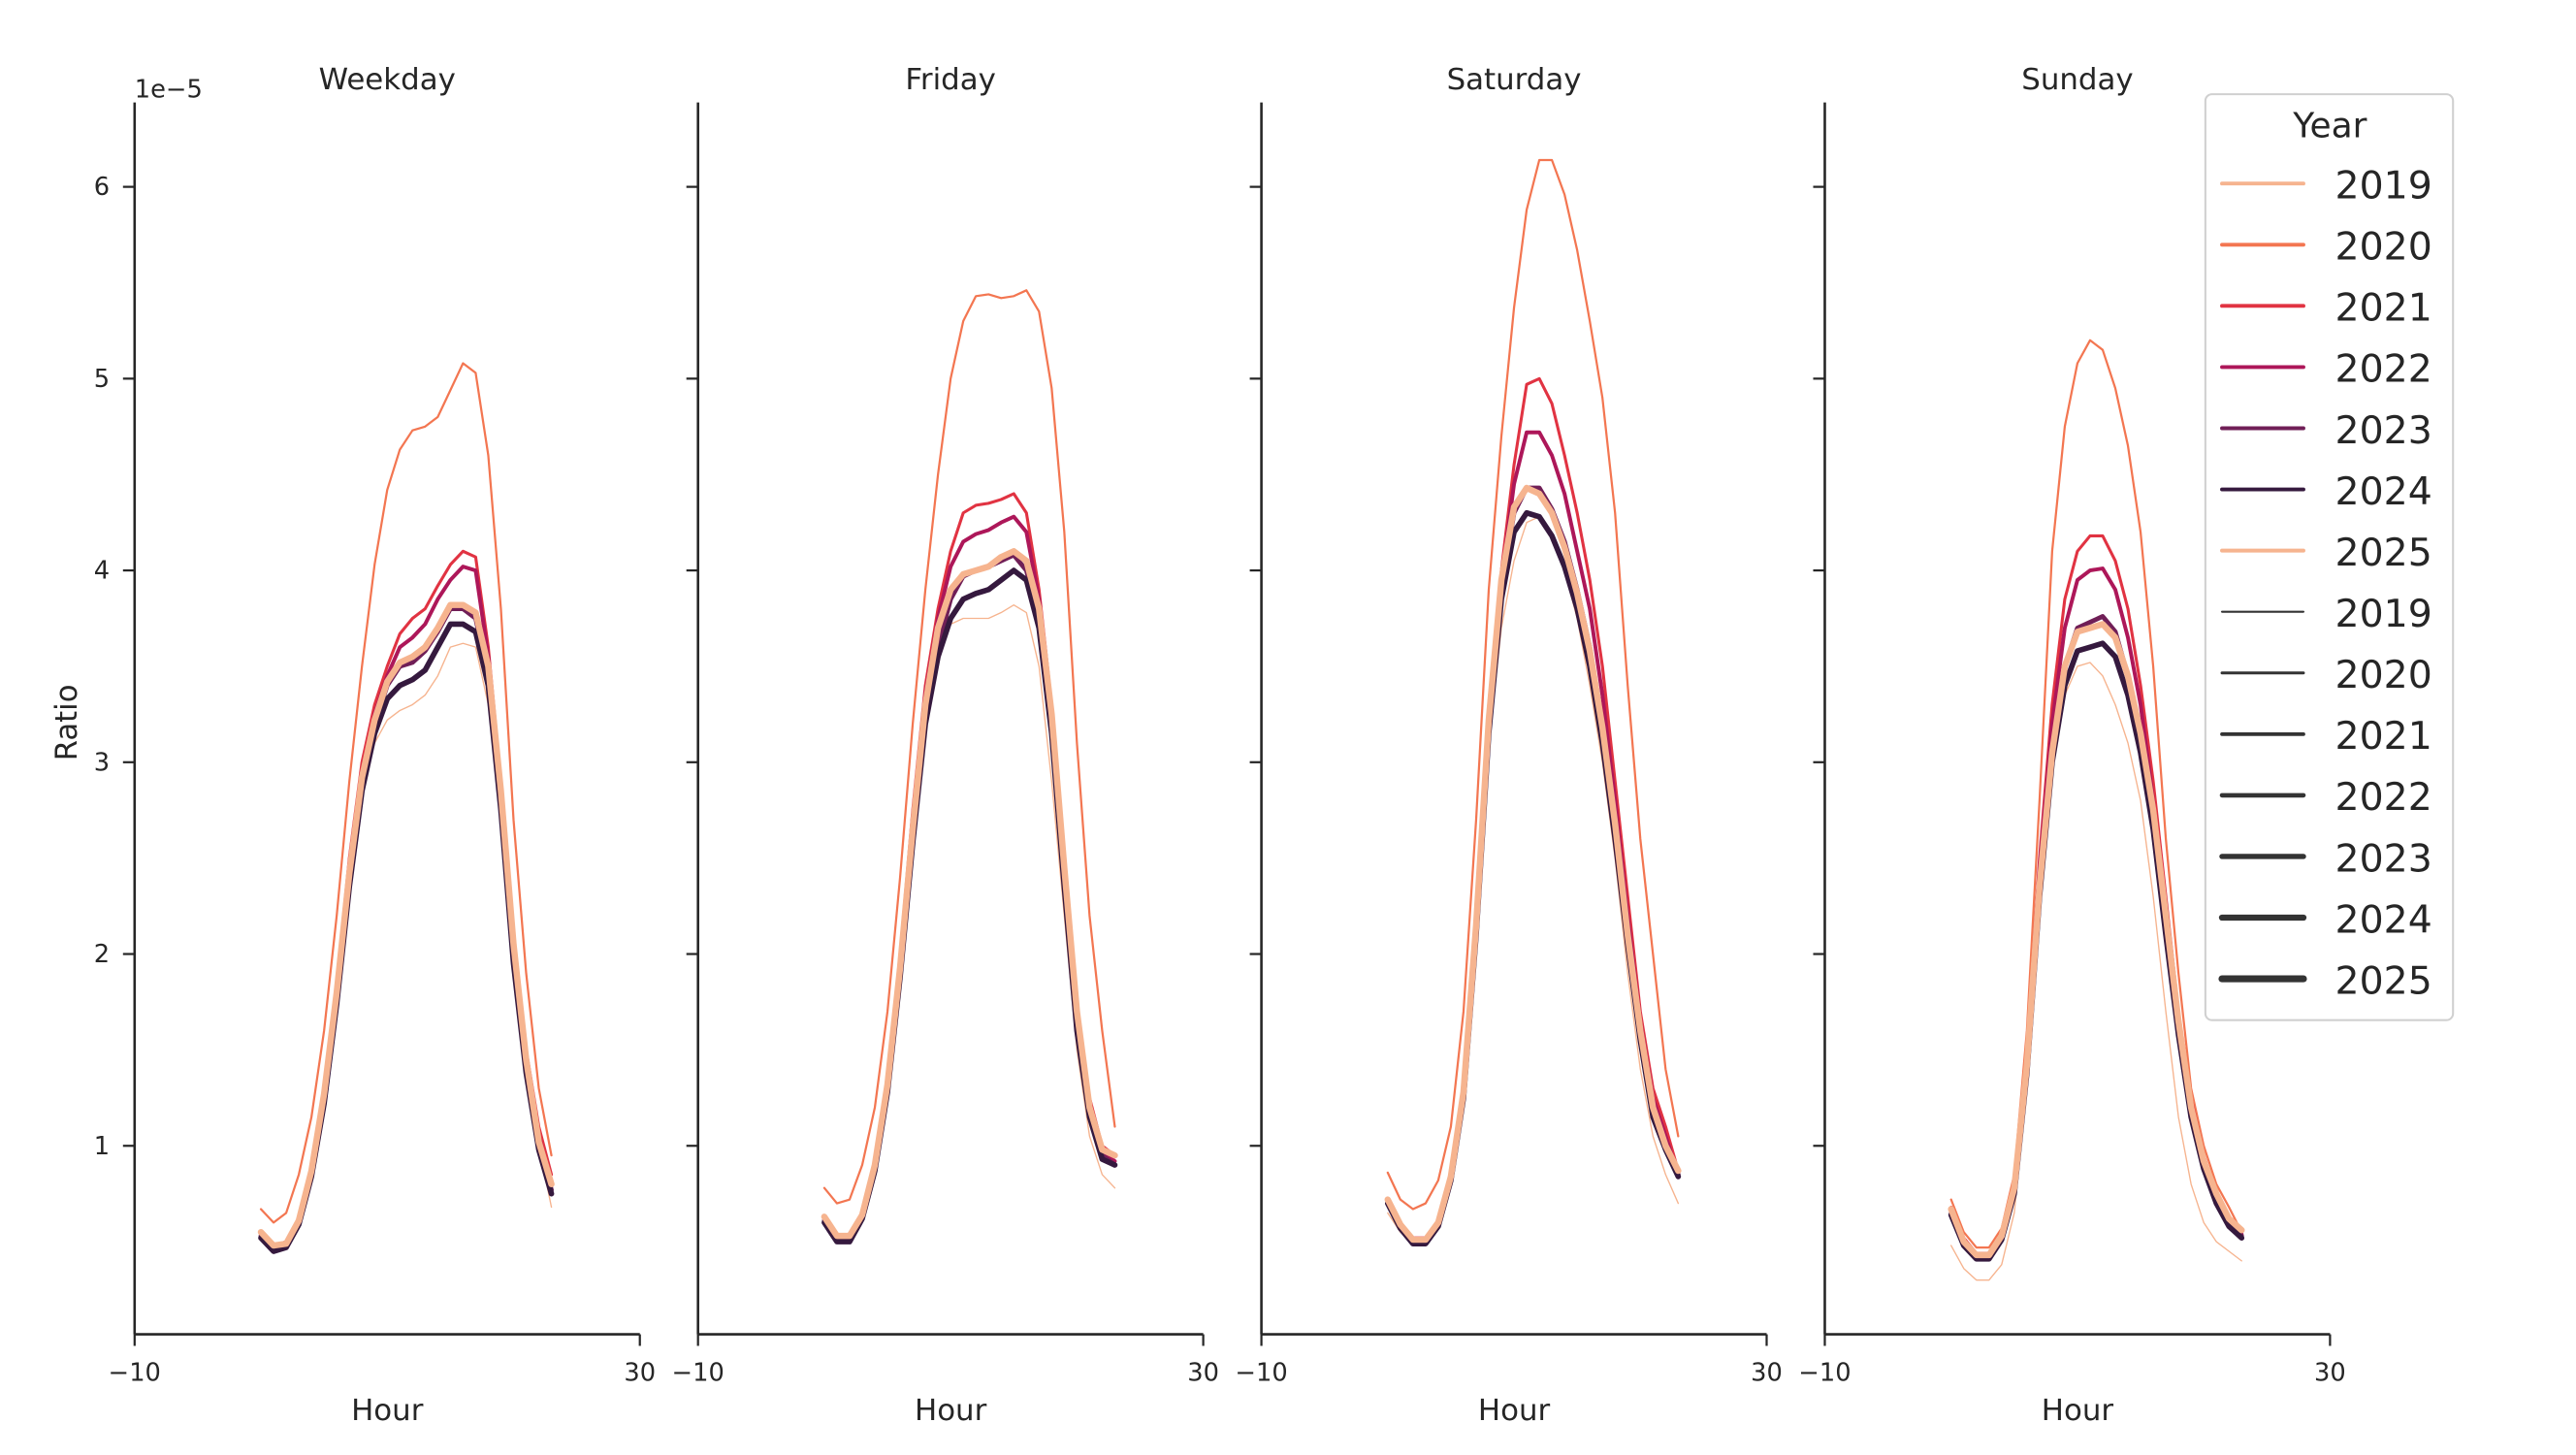 The width and height of the screenshot is (2576, 1455). What do you see at coordinates (950, 79) in the screenshot?
I see `panel-title: Friday` at bounding box center [950, 79].